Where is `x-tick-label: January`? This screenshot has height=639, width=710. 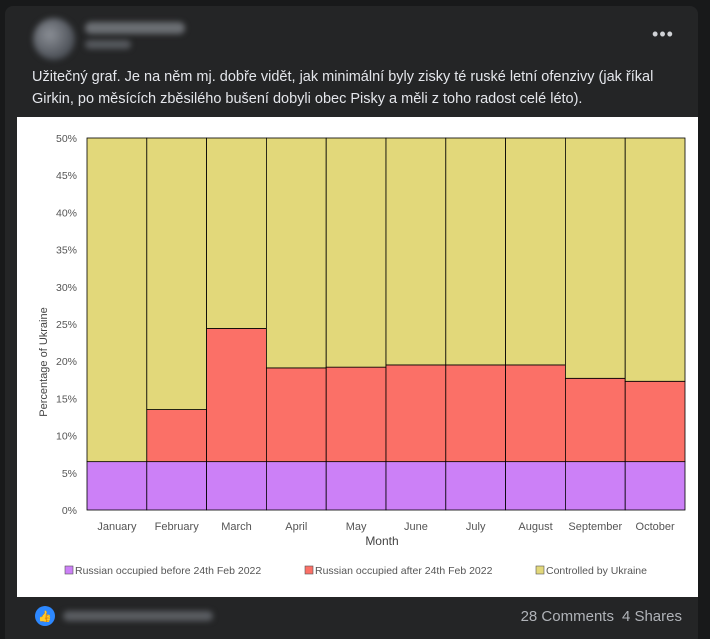 x-tick-label: January is located at coordinates (117, 527).